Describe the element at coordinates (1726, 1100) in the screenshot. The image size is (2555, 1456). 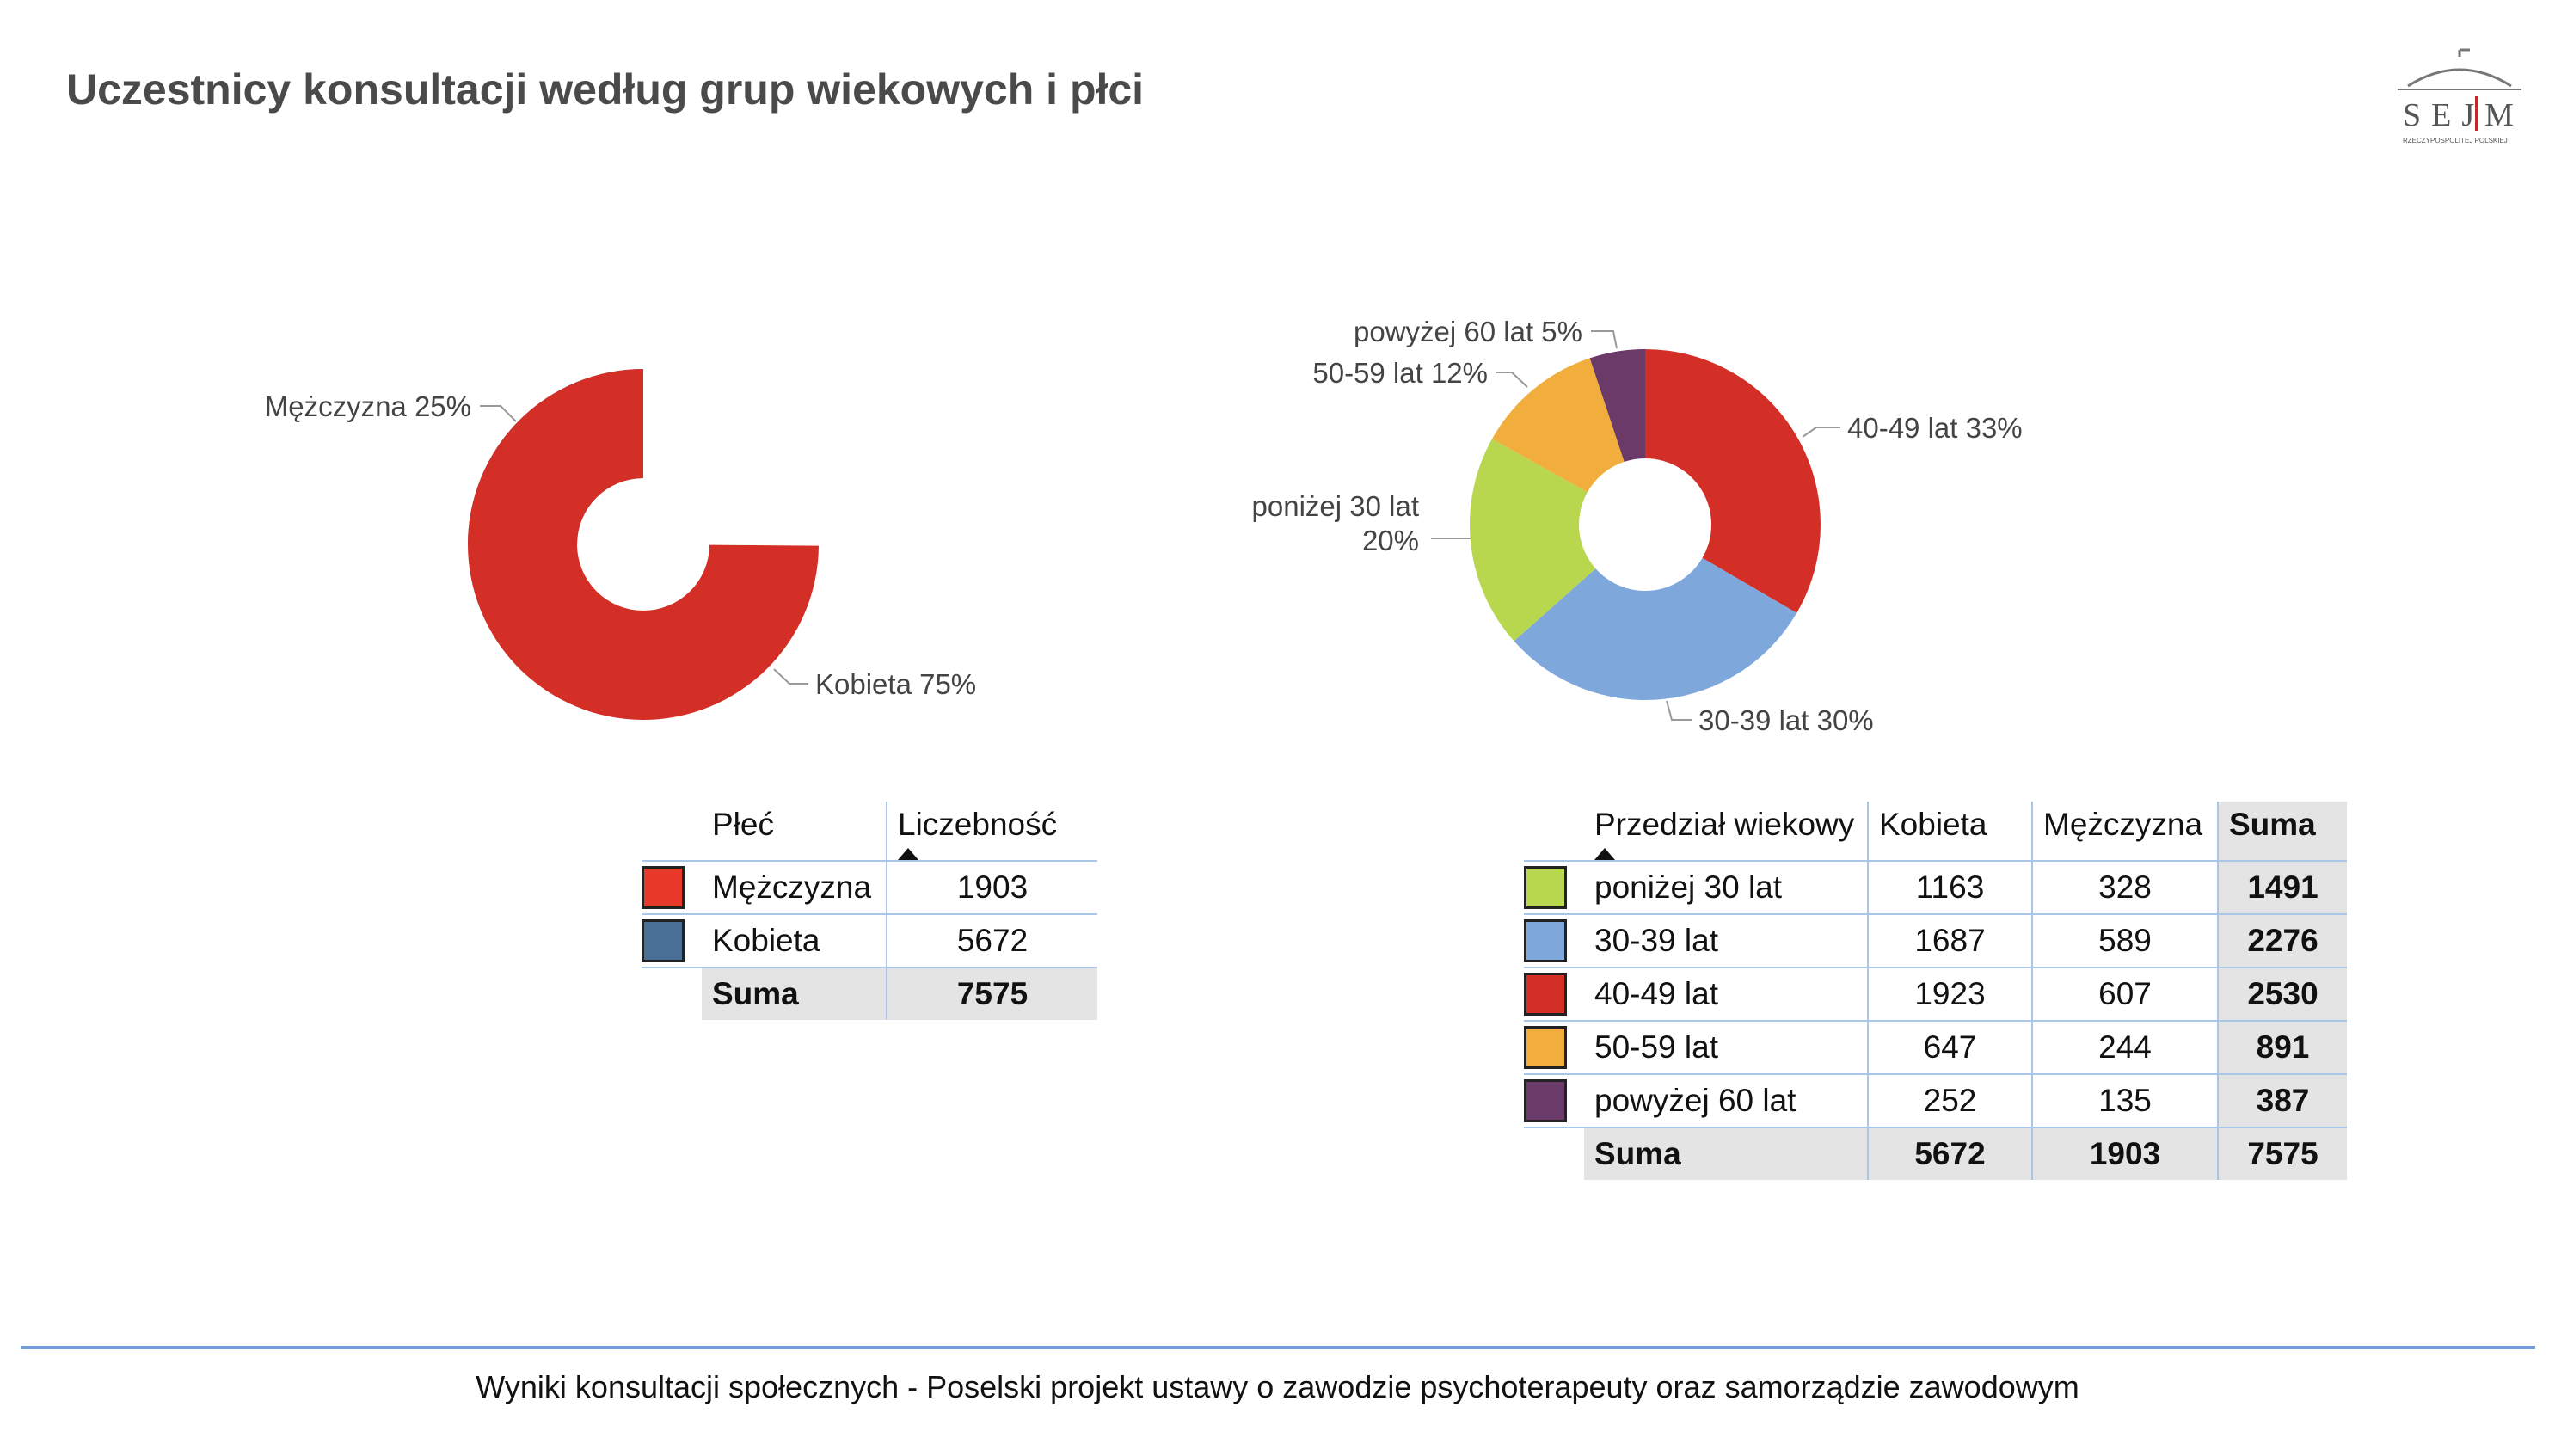
I see `table-cell-label: powyżej 60 lat` at that location.